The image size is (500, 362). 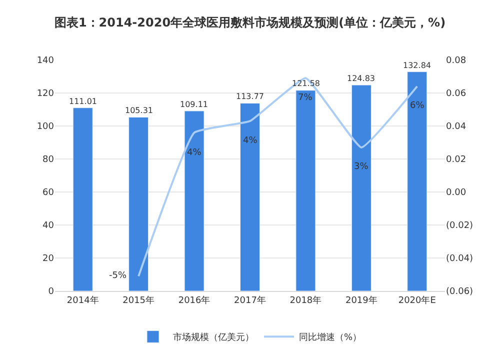 I want to click on data-label: 113.77, so click(x=250, y=96).